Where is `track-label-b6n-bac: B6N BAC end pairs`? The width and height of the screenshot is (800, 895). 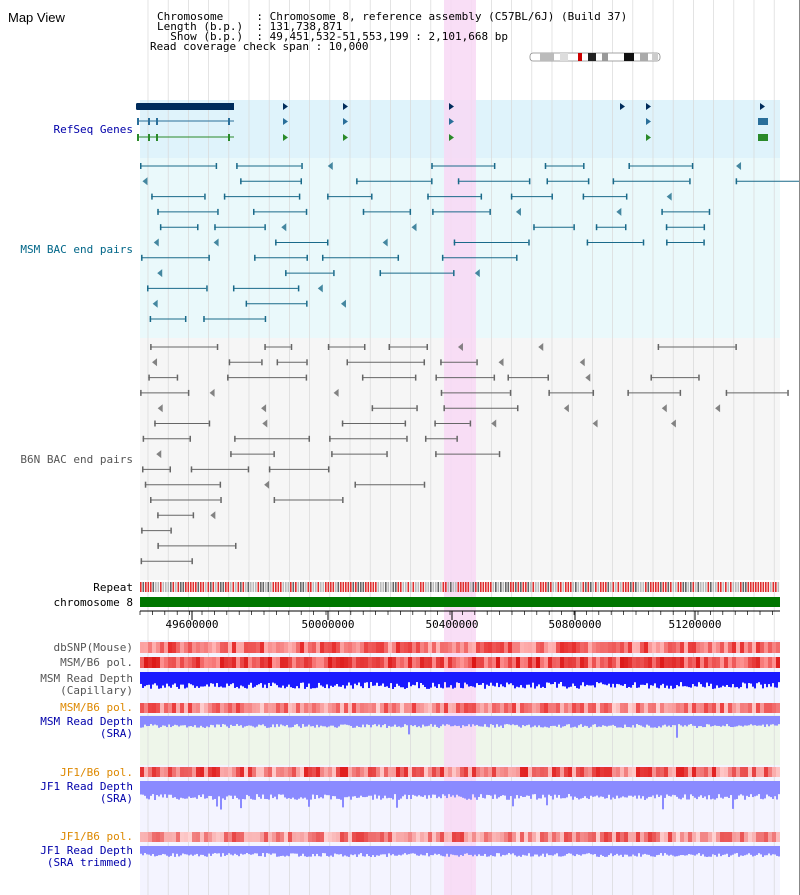 track-label-b6n-bac: B6N BAC end pairs is located at coordinates (76, 459).